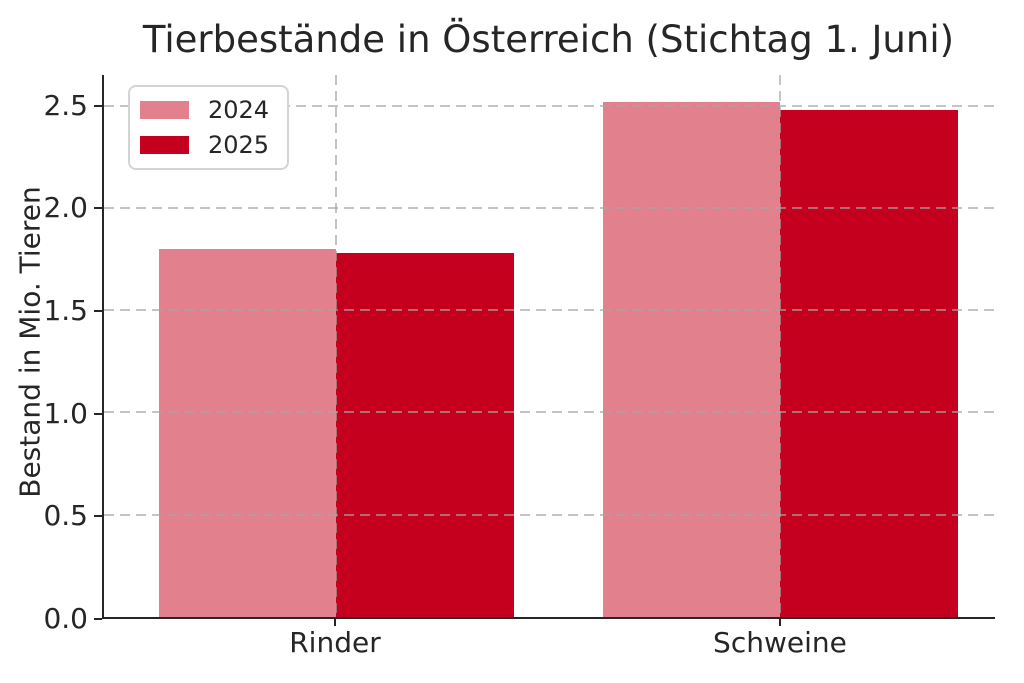 This screenshot has width=1024, height=683. What do you see at coordinates (98, 105) in the screenshot?
I see `y-tick-mark-2.5` at bounding box center [98, 105].